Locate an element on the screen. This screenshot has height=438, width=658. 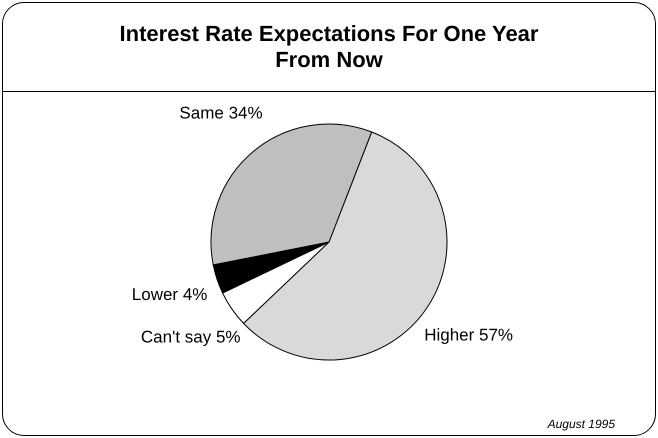
slice-label: Can't say 5% is located at coordinates (190, 336).